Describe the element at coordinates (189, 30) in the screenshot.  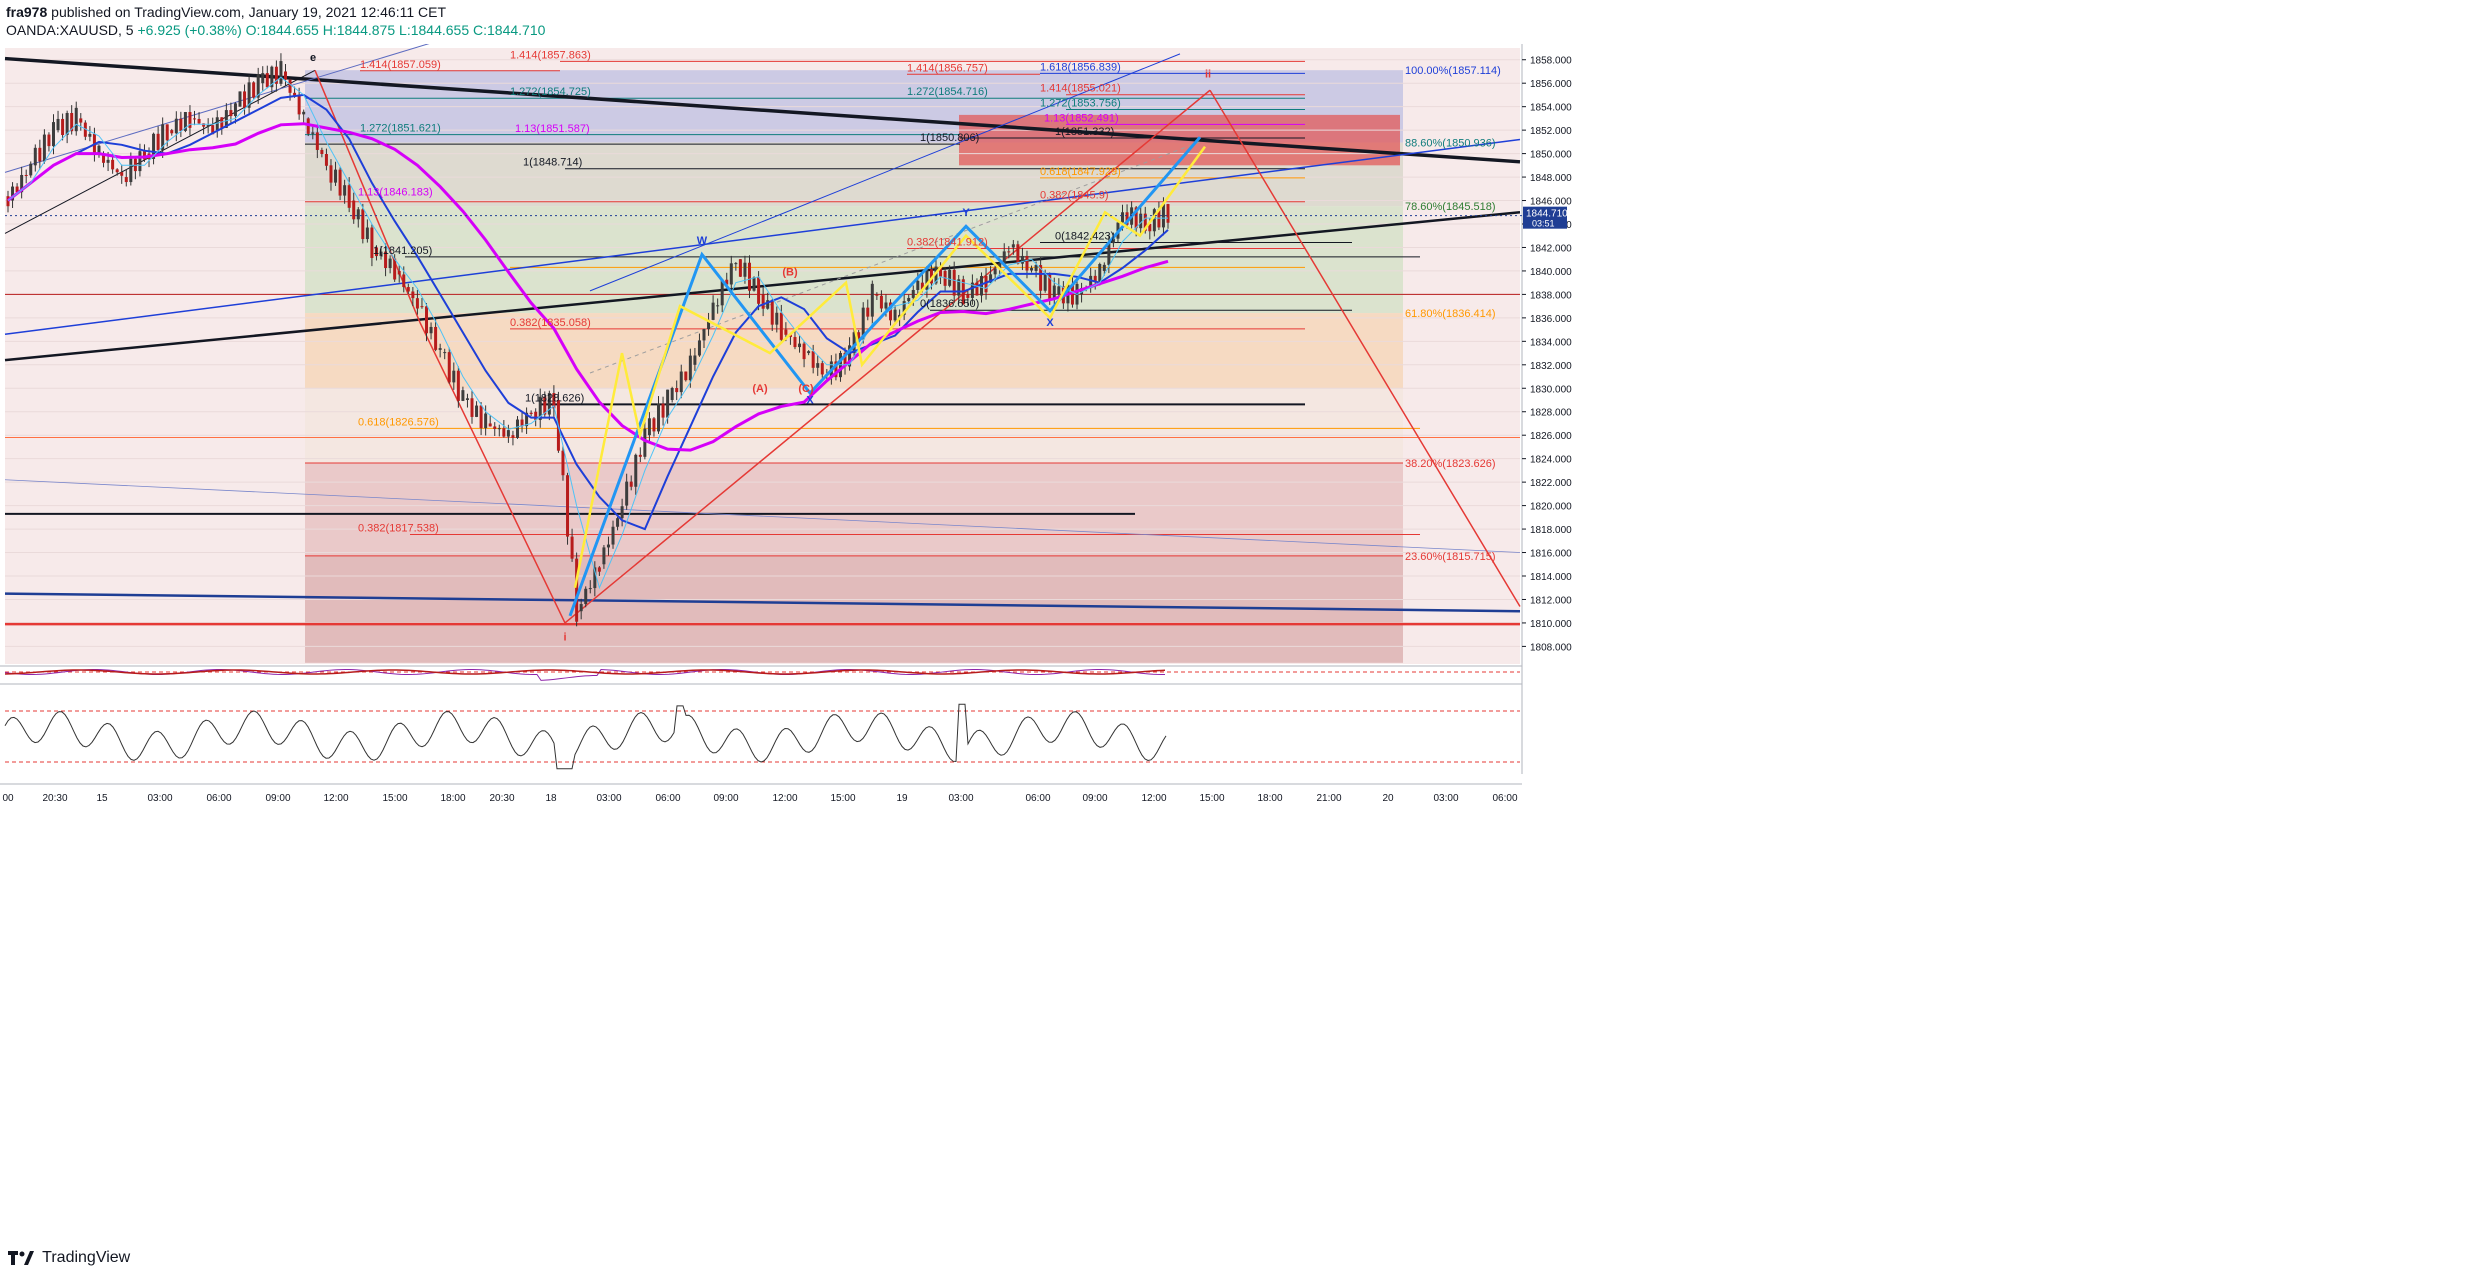
I see `change-label: +6.925 (+0.38%)` at that location.